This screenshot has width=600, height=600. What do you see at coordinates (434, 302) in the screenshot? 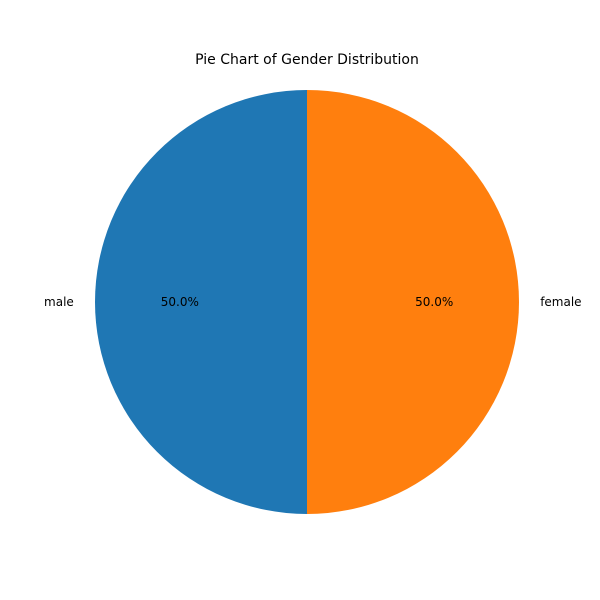
I see `slice-percent-female: 50.0%` at bounding box center [434, 302].